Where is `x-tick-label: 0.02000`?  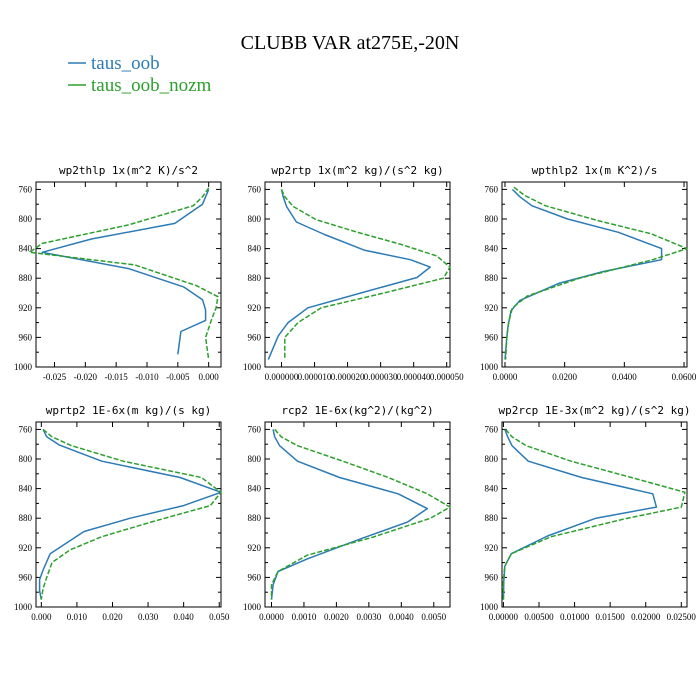 x-tick-label: 0.02000 is located at coordinates (646, 617).